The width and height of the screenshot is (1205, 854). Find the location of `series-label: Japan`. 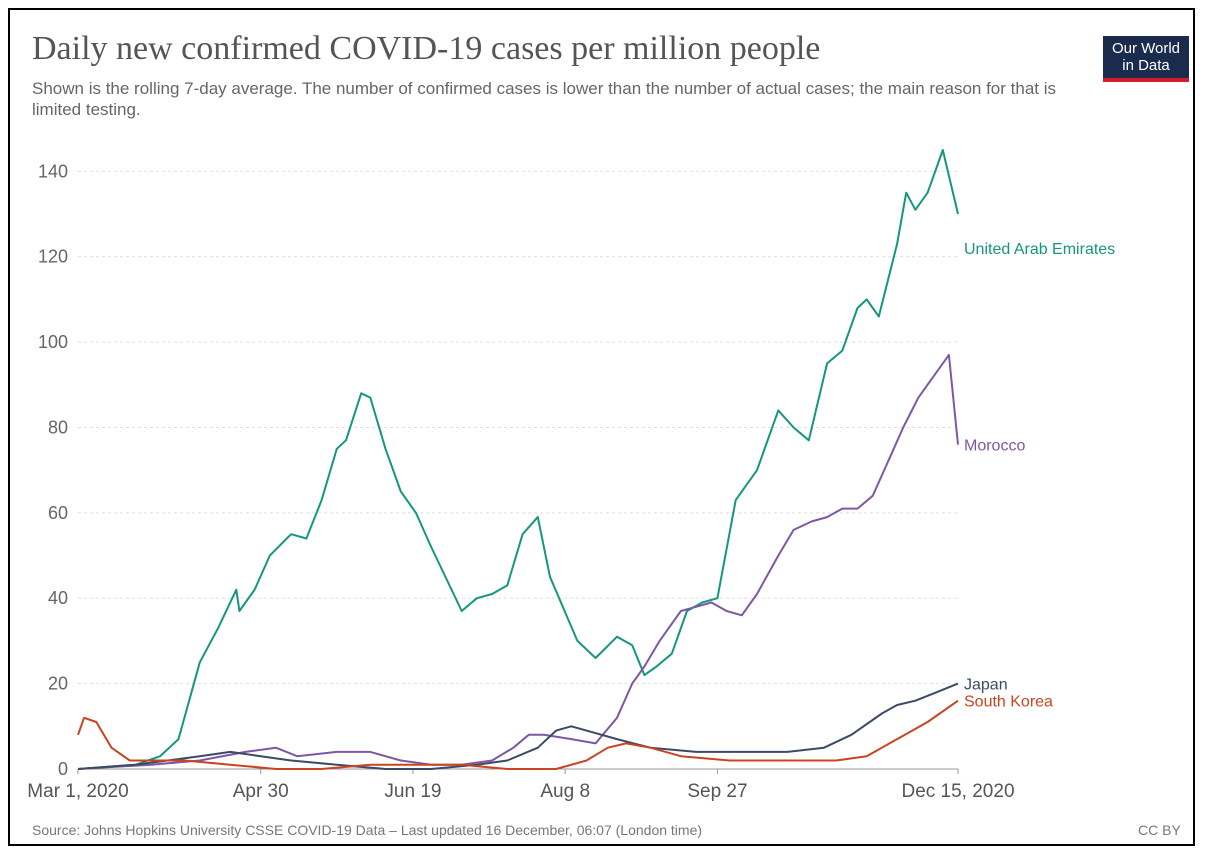

series-label: Japan is located at coordinates (986, 685).